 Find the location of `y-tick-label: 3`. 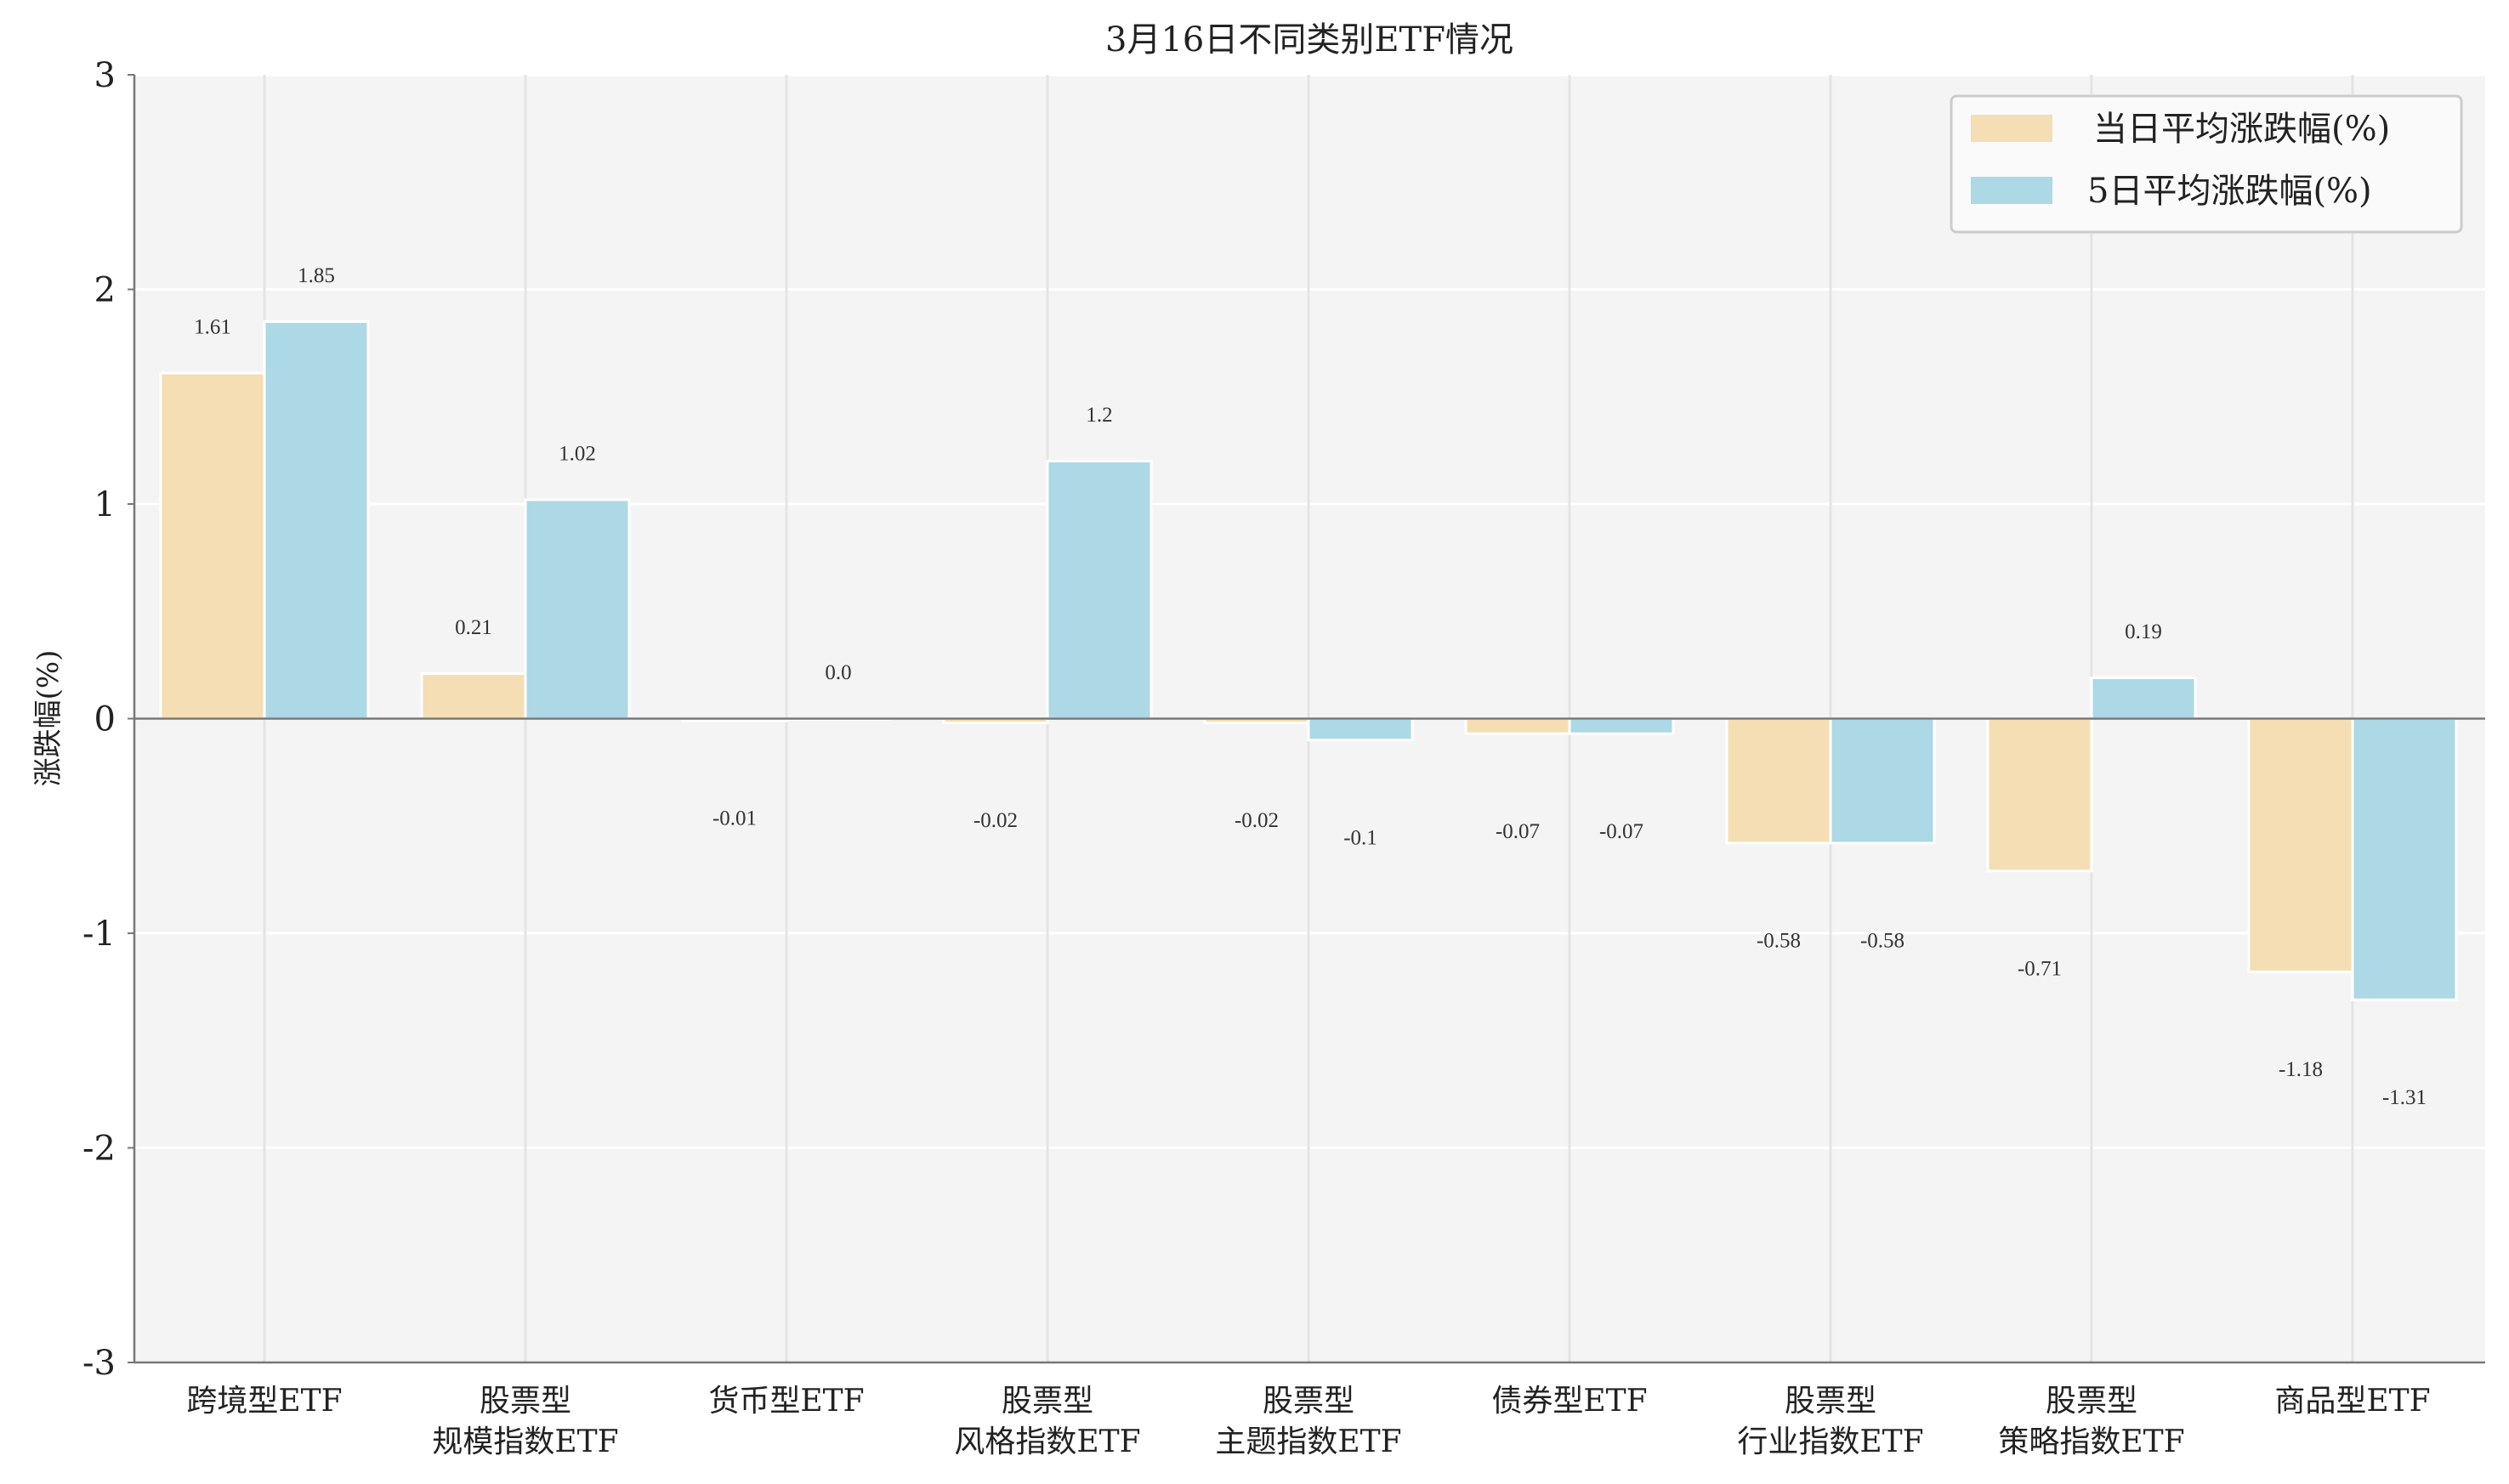

y-tick-label: 3 is located at coordinates (105, 75).